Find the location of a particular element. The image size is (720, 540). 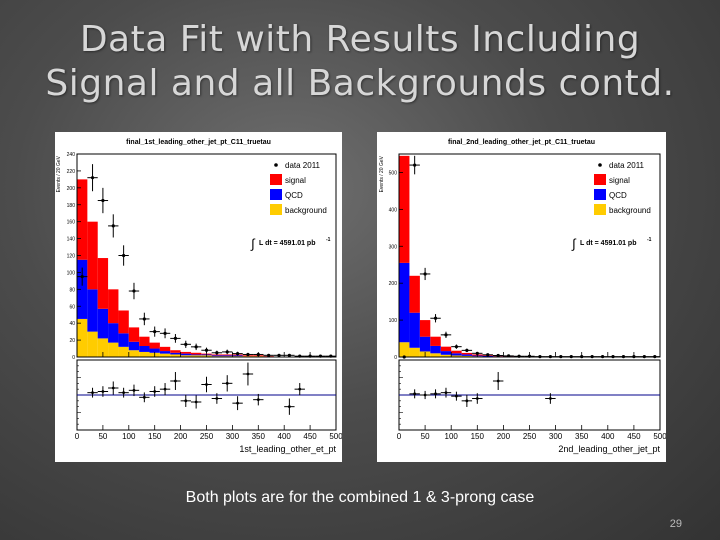

y-tick-label-8: 160 is located at coordinates (71, 223).